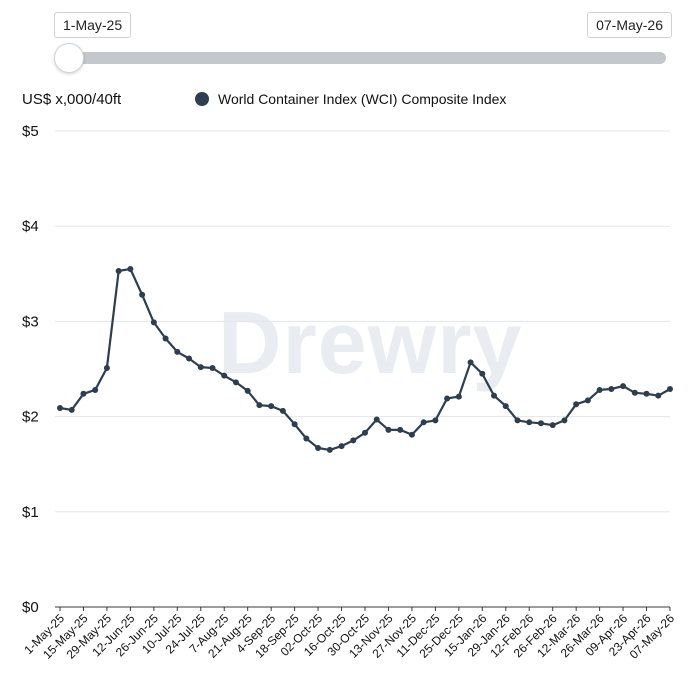 Image resolution: width=688 pixels, height=691 pixels. Describe the element at coordinates (30, 226) in the screenshot. I see `y-tick-label: $4` at that location.